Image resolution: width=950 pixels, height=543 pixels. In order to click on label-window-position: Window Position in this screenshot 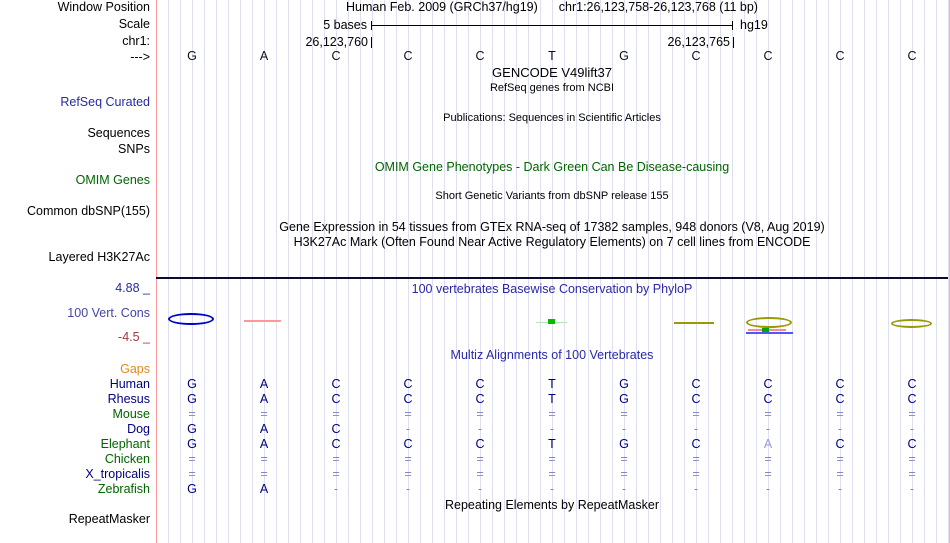, I will do `click(103, 7)`.